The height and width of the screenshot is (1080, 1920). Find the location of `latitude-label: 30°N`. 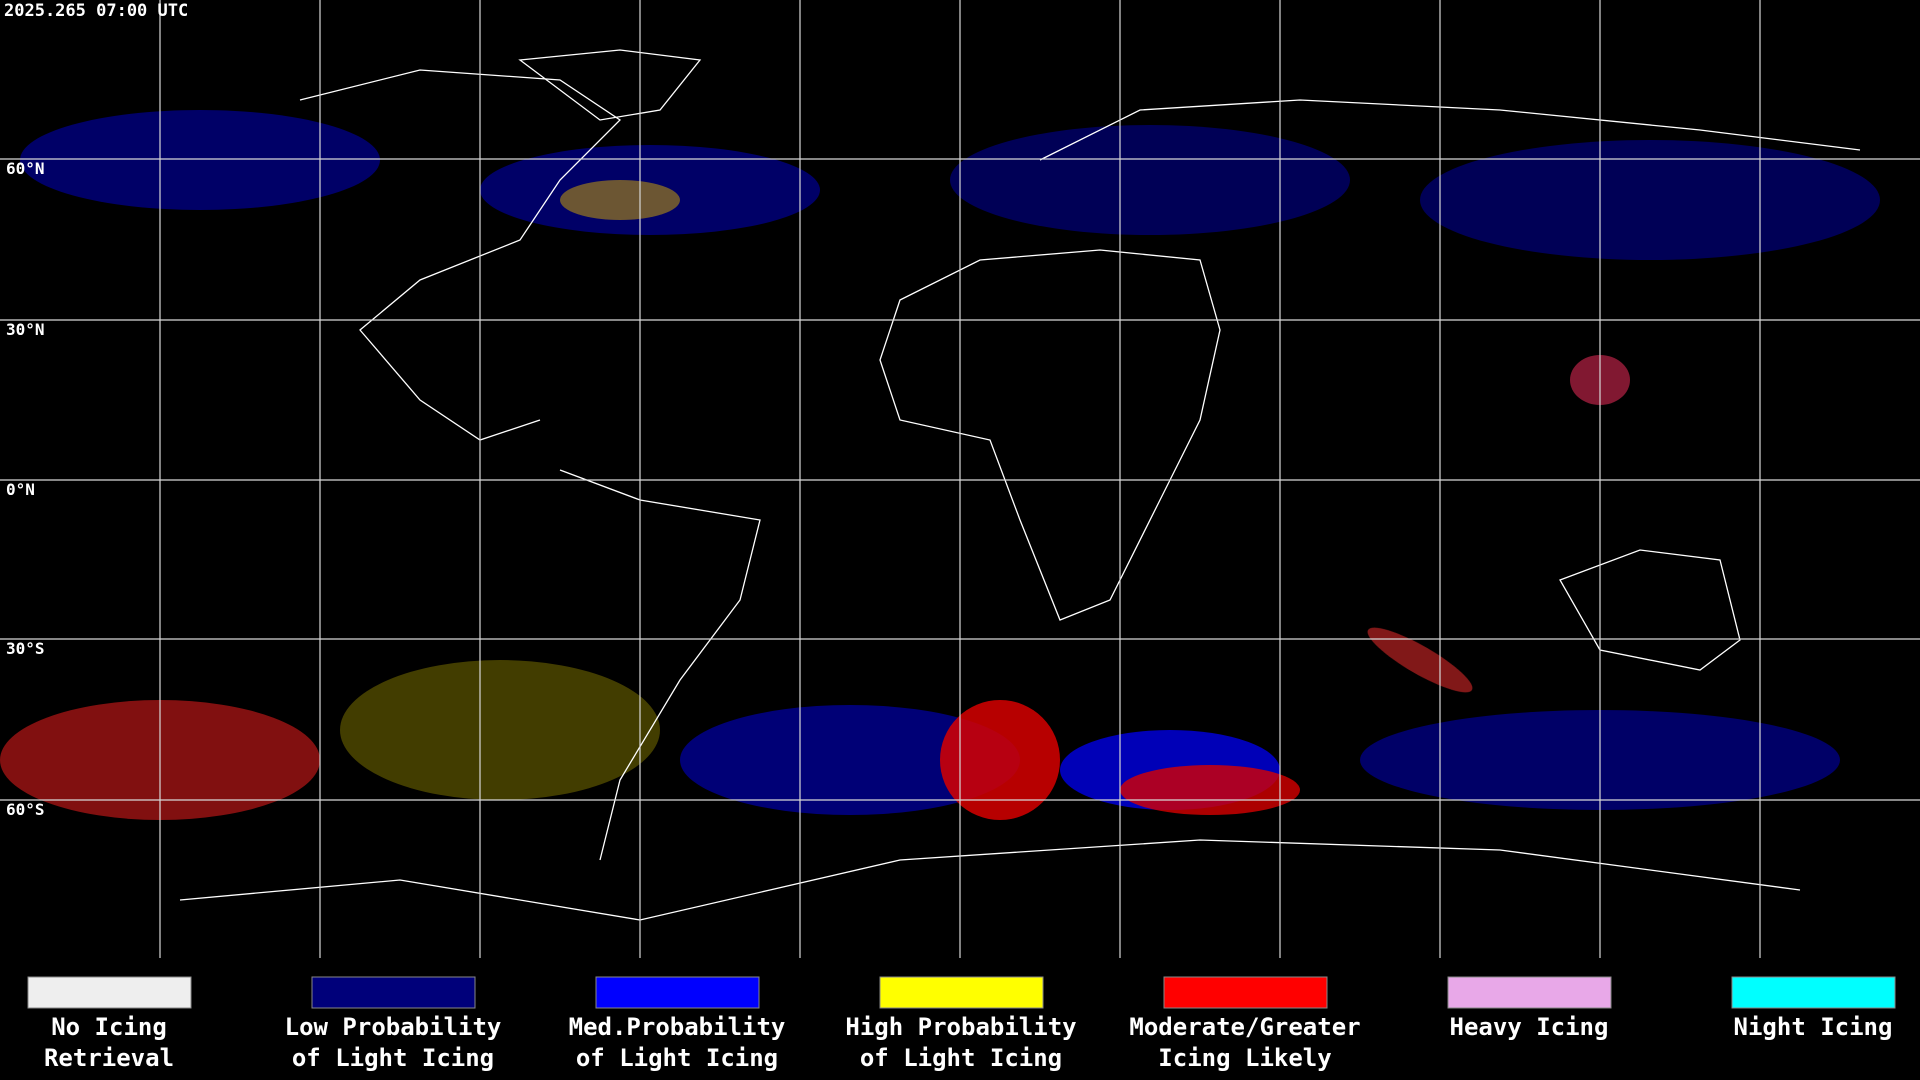

latitude-label: 30°N is located at coordinates (25, 329).